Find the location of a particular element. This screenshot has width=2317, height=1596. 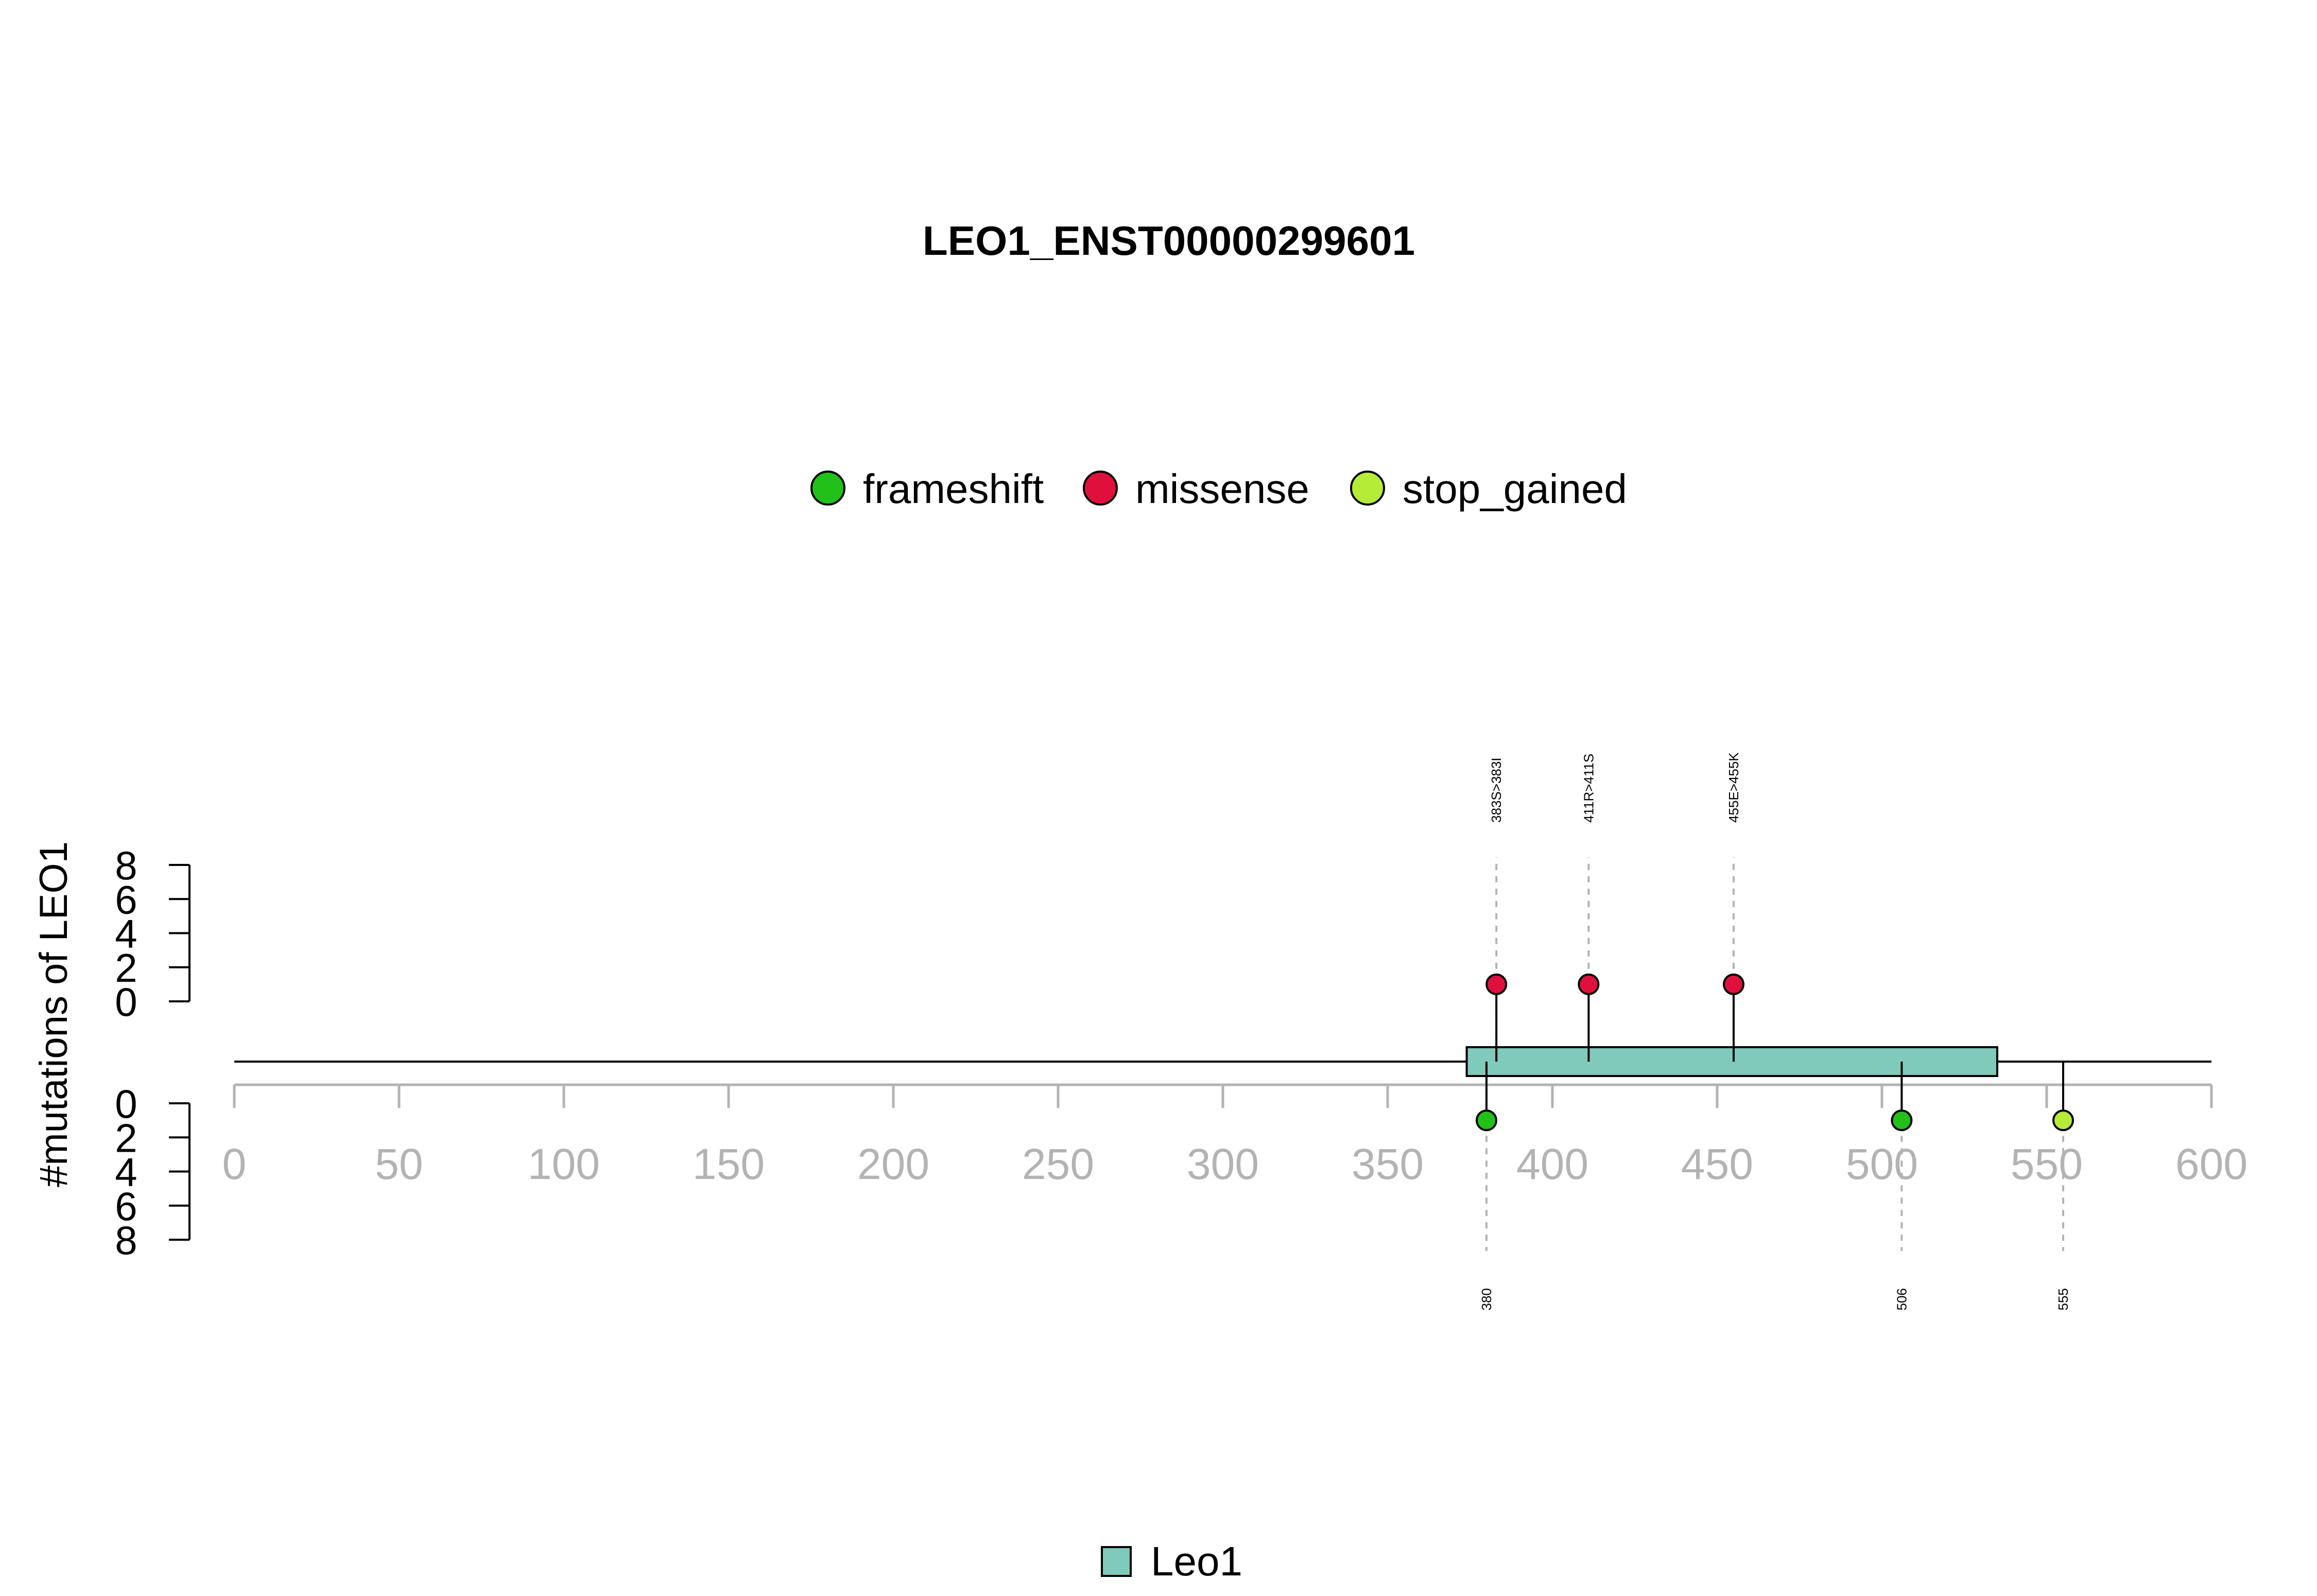

y-tick-label-bottom-2: 2 is located at coordinates (126, 1138).